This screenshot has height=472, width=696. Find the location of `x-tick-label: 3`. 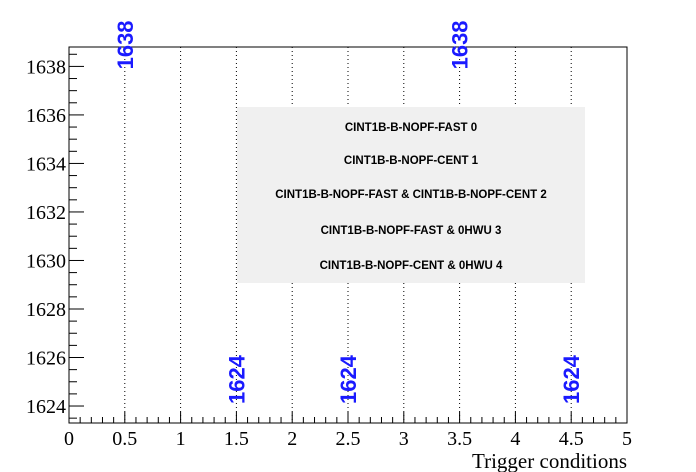

x-tick-label: 3 is located at coordinates (404, 439).